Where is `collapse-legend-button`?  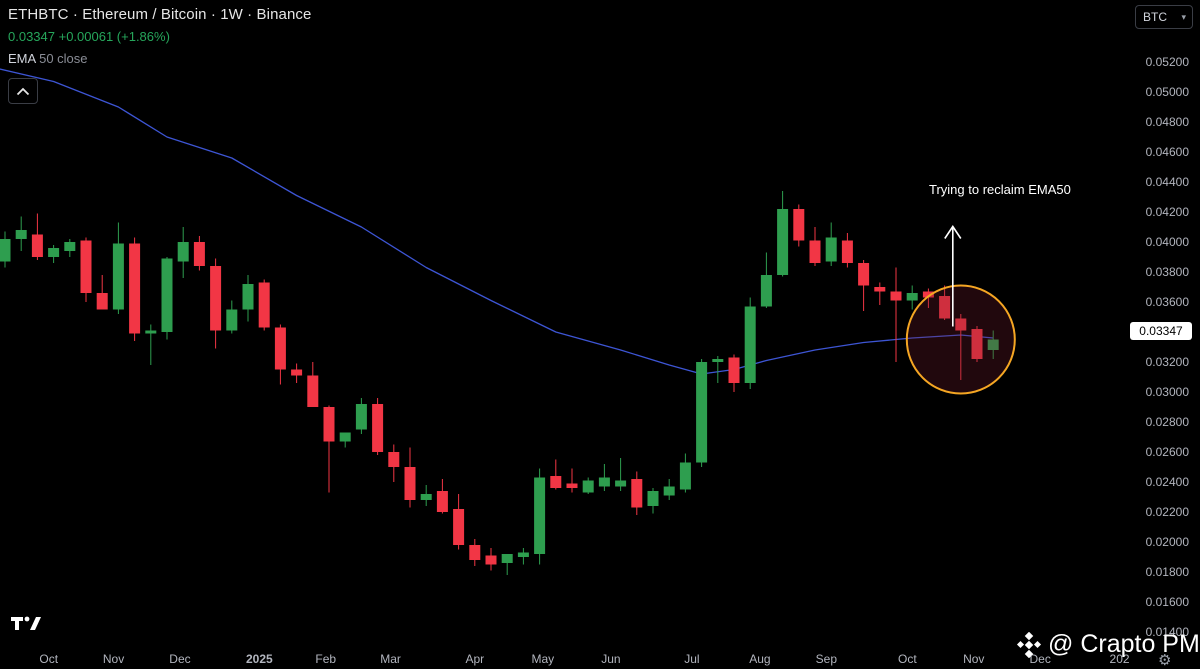 collapse-legend-button is located at coordinates (23, 91).